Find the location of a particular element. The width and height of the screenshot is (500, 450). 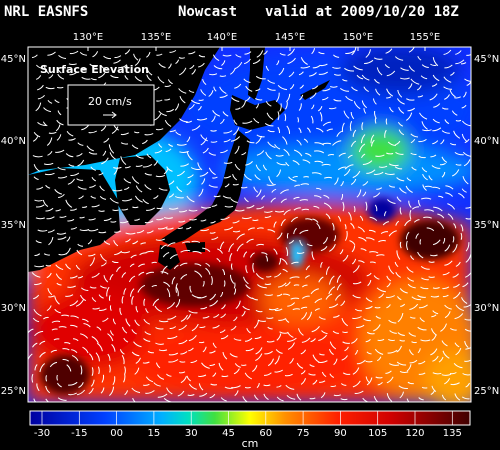

lat-label-left: 45°N is located at coordinates (13, 59).